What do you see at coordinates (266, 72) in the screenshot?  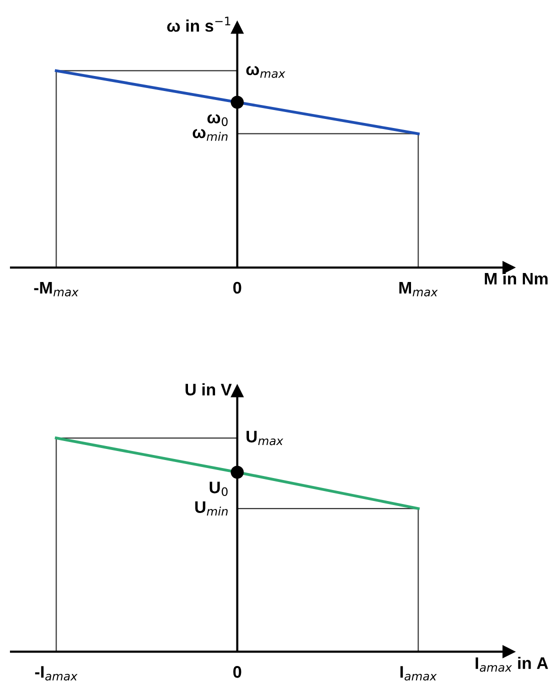 I see `annotation: ω$_{max}$` at bounding box center [266, 72].